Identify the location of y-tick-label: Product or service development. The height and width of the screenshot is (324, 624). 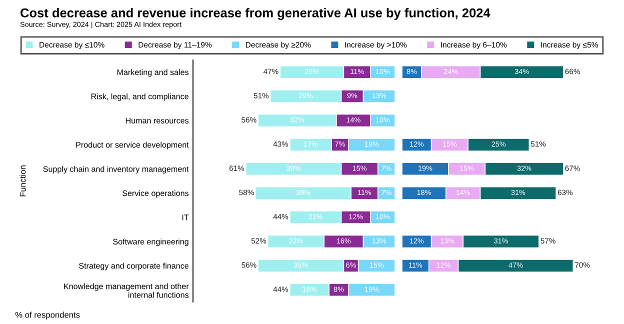
(132, 146).